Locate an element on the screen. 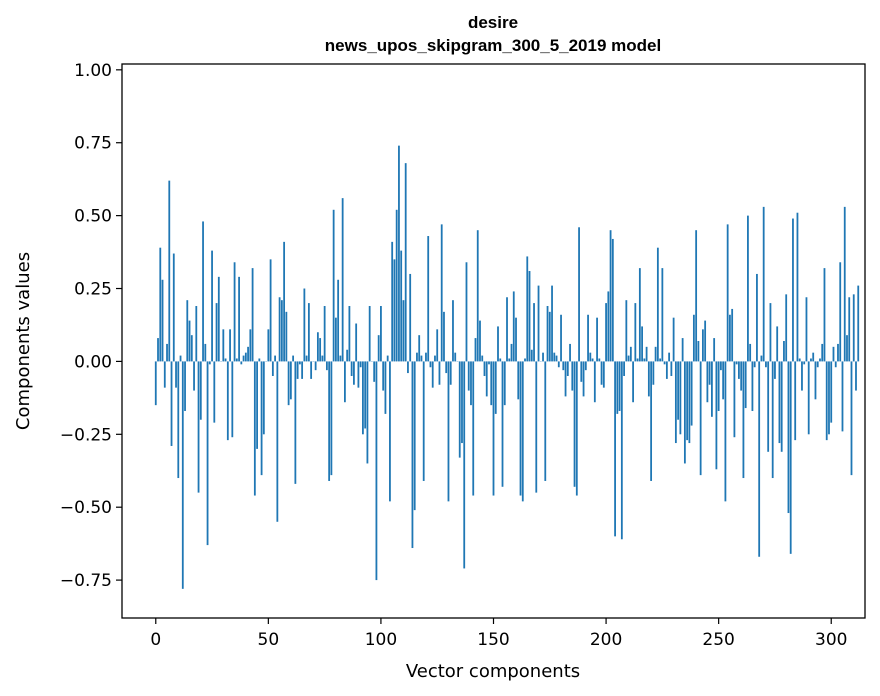 The image size is (880, 696). x-tick-label: 100 is located at coordinates (381, 640).